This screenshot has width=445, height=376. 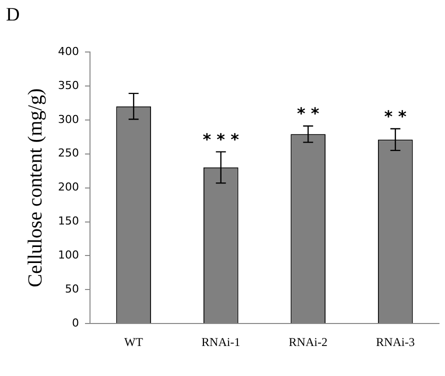 What do you see at coordinates (395, 341) in the screenshot?
I see `x-tick-label: RNAi-3` at bounding box center [395, 341].